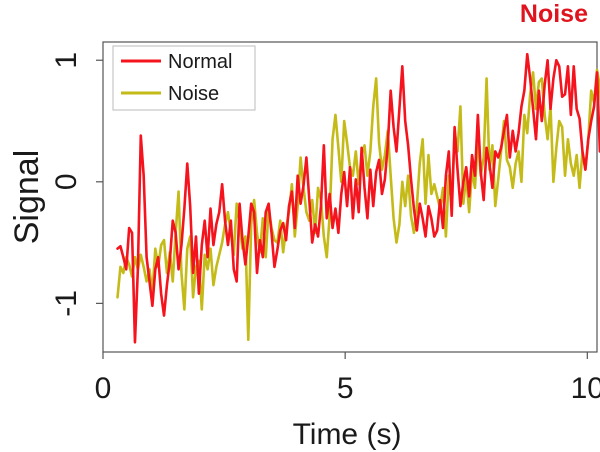 The height and width of the screenshot is (452, 600). I want to click on corner-noise-label: Noise, so click(553, 14).